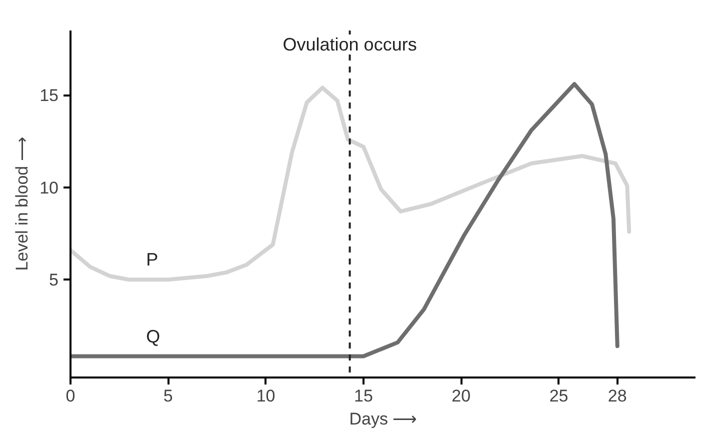 The height and width of the screenshot is (437, 705). Describe the element at coordinates (617, 396) in the screenshot. I see `x-tick-label: 28` at that location.